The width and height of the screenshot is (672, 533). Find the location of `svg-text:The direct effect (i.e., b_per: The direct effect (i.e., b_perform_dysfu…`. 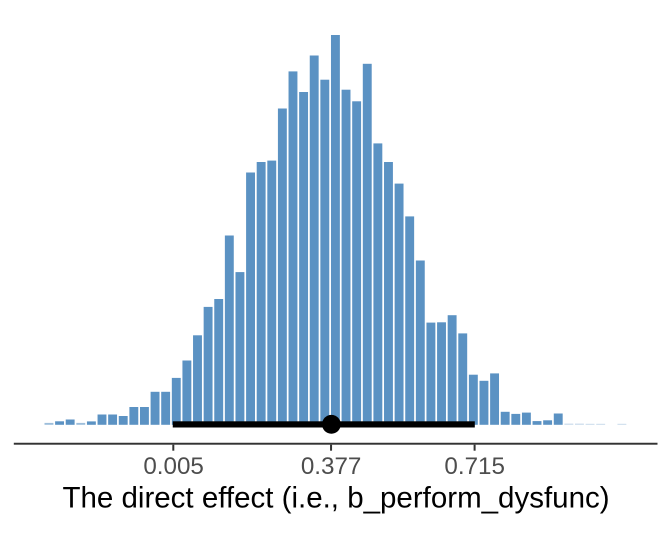

svg-text:The direct effect (i.e., b_per: The direct effect (i.e., b_perform_dysfu… is located at coordinates (335, 498).